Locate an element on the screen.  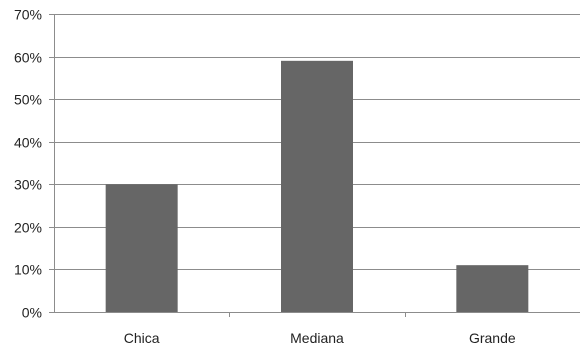
y-tick-label: 10% is located at coordinates (28, 270).